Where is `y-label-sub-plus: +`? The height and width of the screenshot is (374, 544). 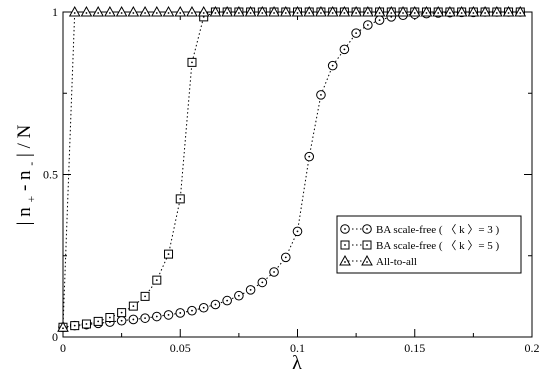 y-label-sub-plus: + is located at coordinates (31, 199).